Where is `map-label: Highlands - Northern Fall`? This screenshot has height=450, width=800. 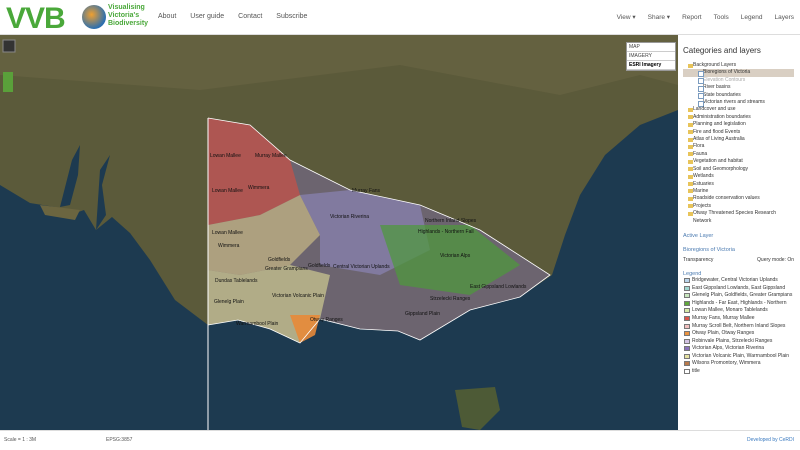 map-label: Highlands - Northern Fall is located at coordinates (446, 232).